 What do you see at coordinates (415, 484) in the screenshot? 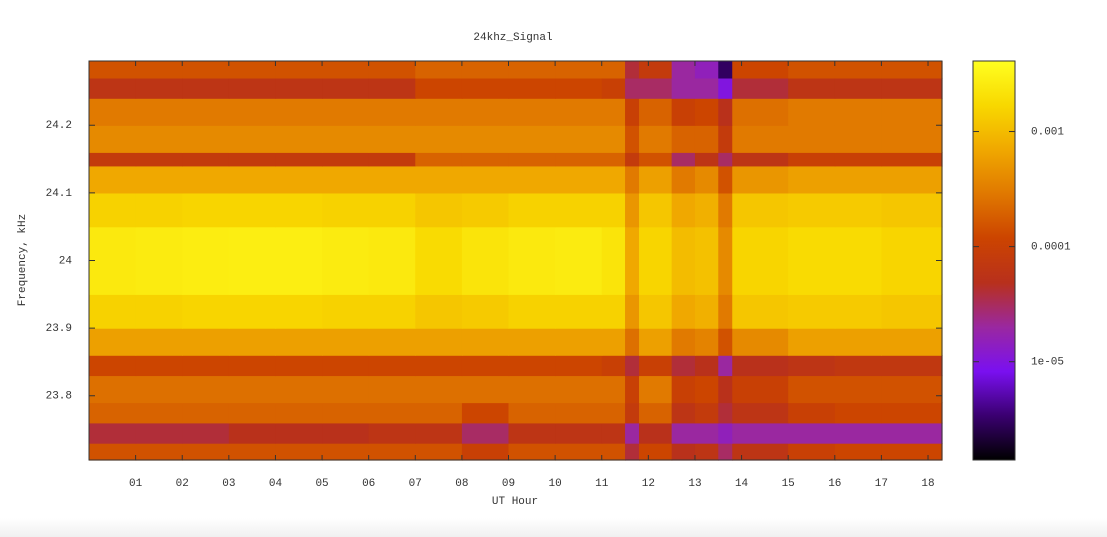
I see `x-tick-label: 07` at bounding box center [415, 484].